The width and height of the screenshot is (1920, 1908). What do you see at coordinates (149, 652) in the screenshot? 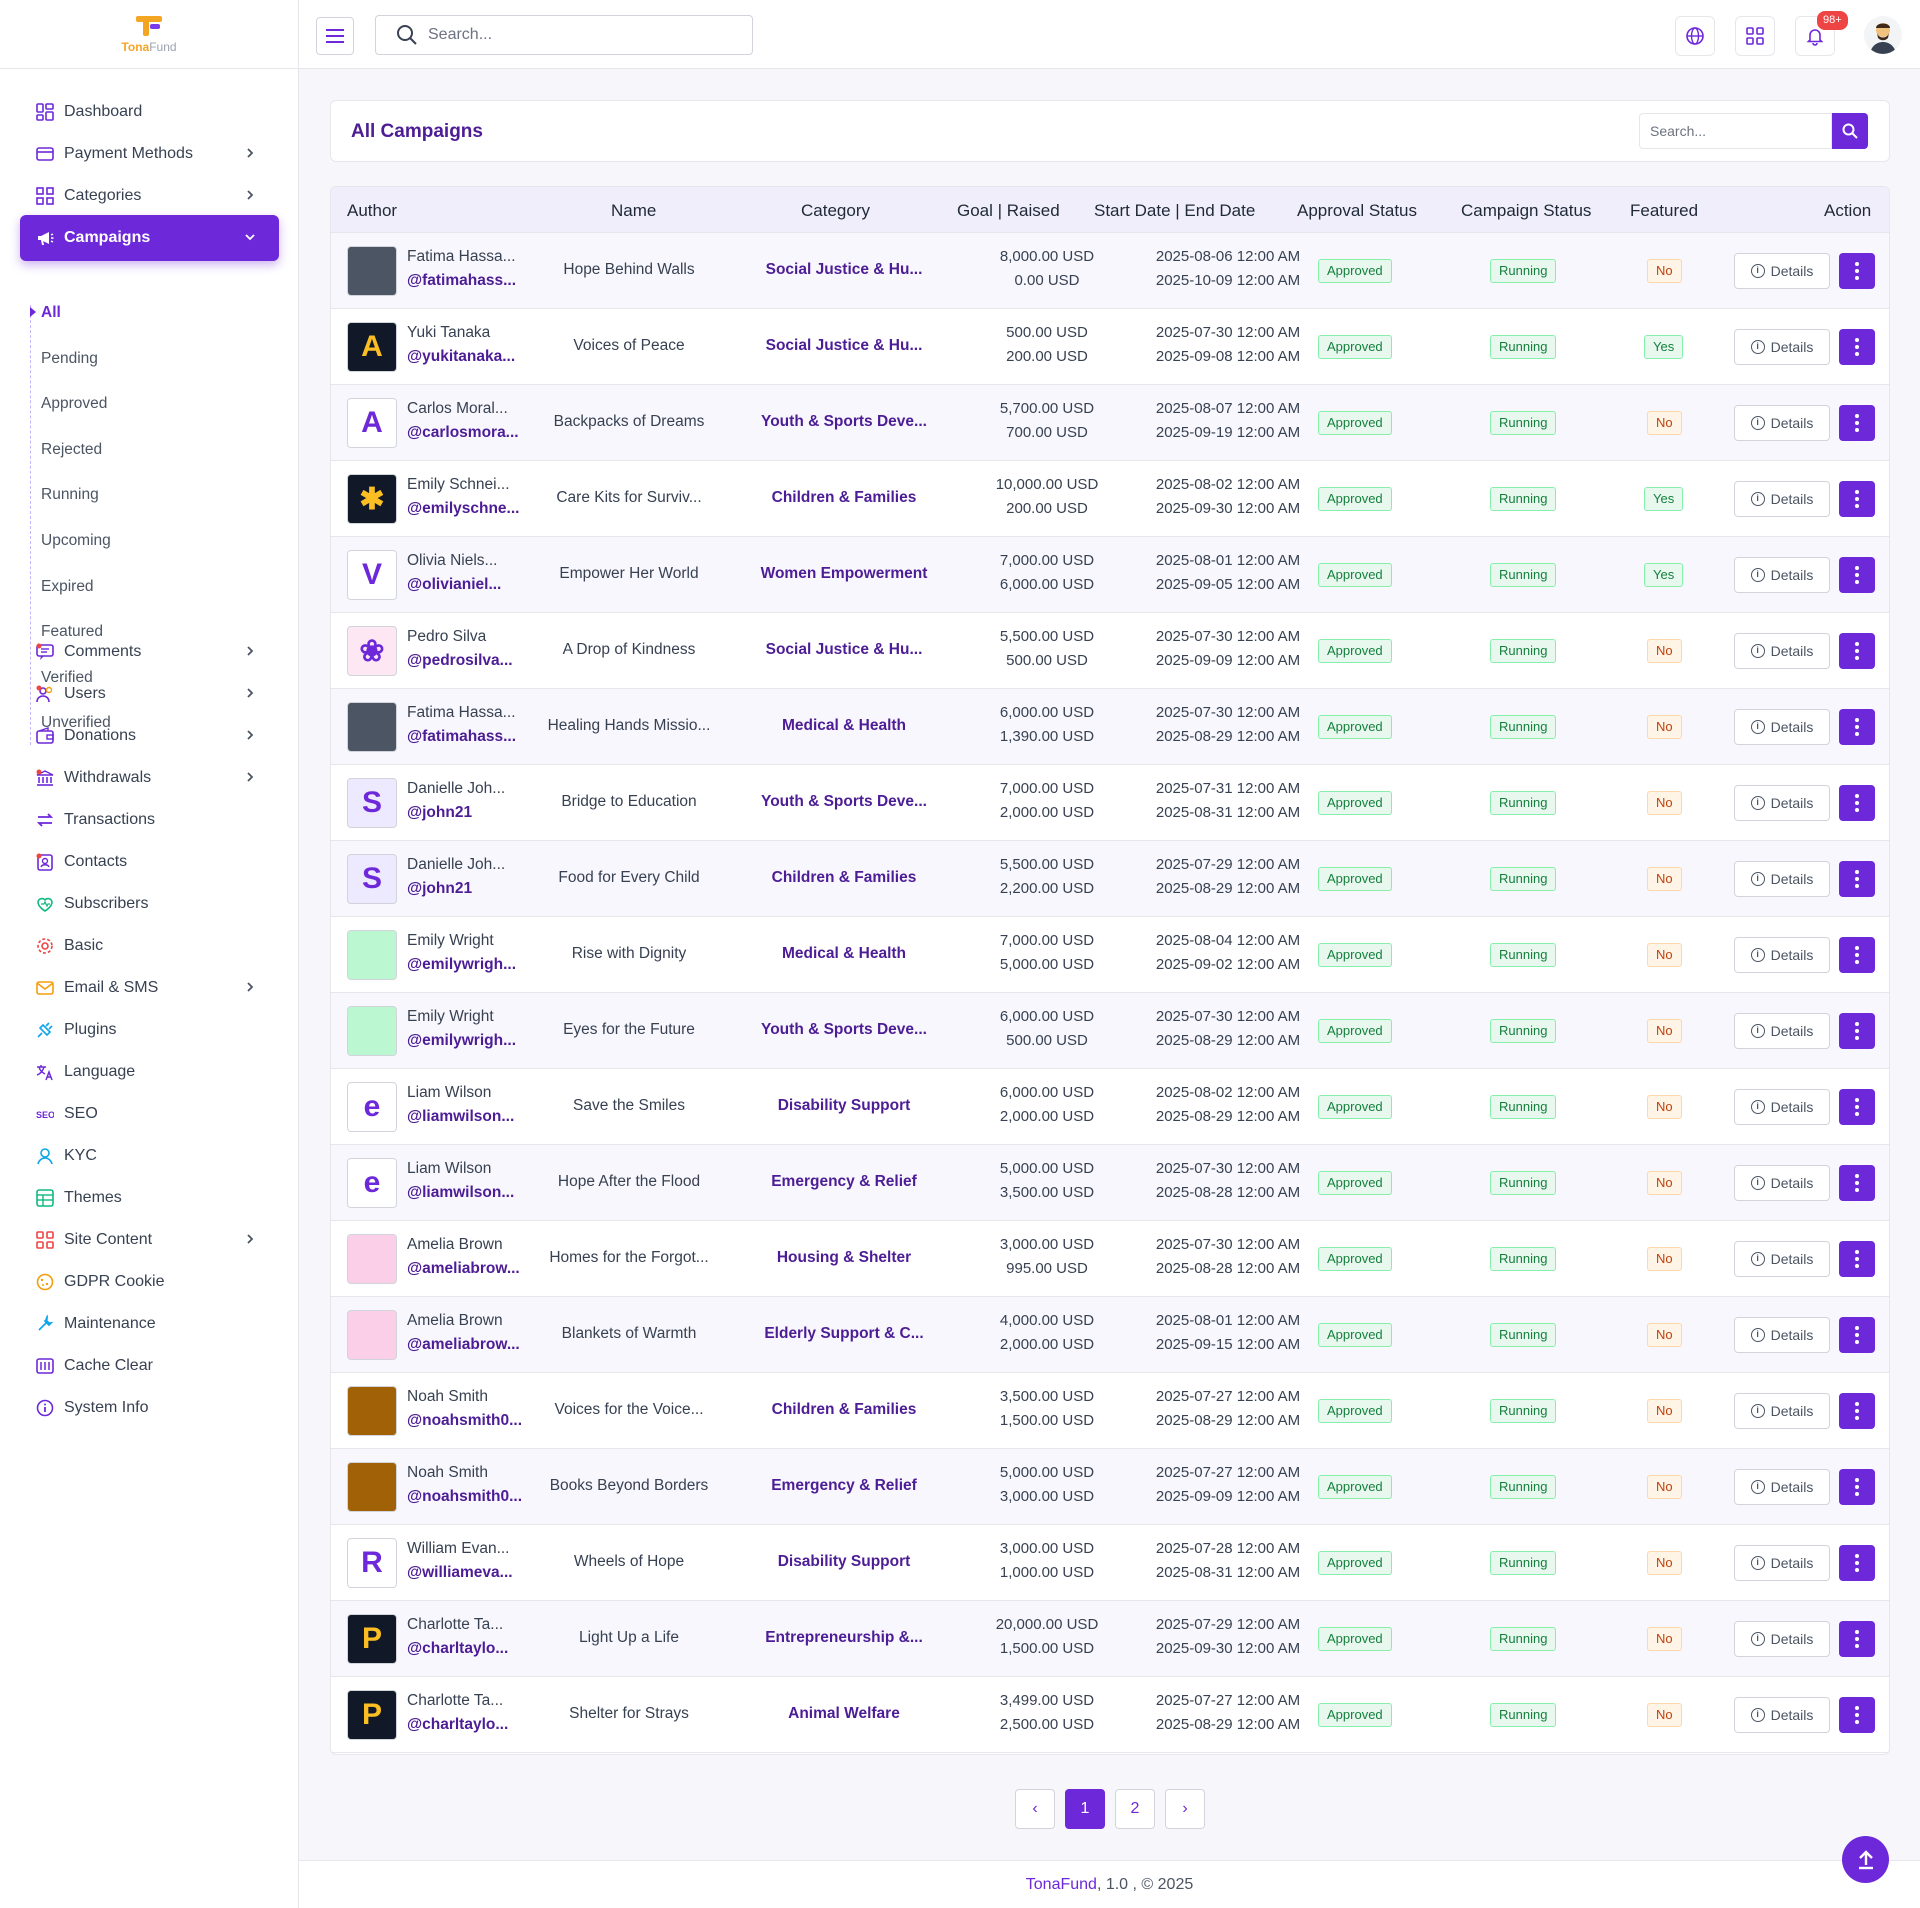
I see `sidebar-item-comments: Comments` at bounding box center [149, 652].